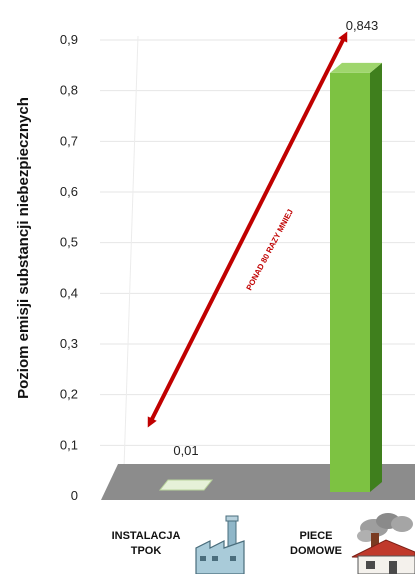 The image size is (415, 574). Describe the element at coordinates (220, 544) in the screenshot. I see `factory-icon` at that location.